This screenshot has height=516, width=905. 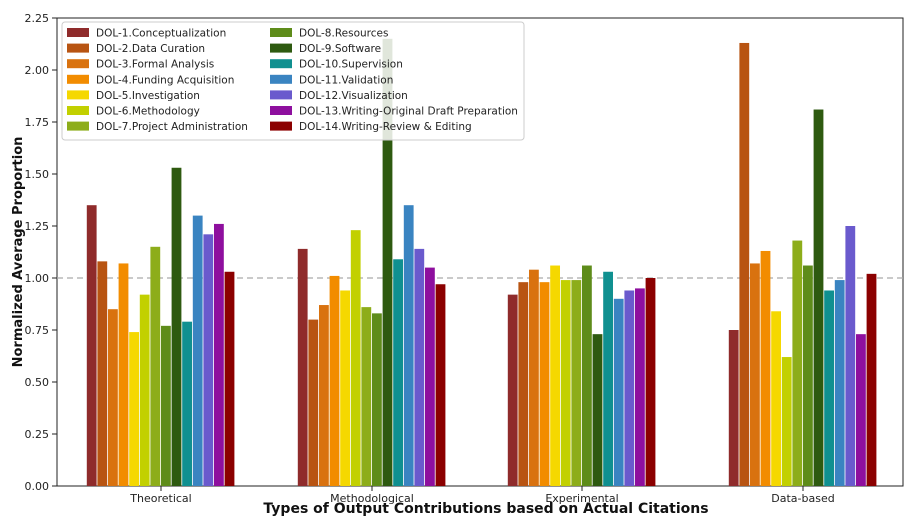 What do you see at coordinates (37, 18) in the screenshot?
I see `y-tick-label: 2.25` at bounding box center [37, 18].